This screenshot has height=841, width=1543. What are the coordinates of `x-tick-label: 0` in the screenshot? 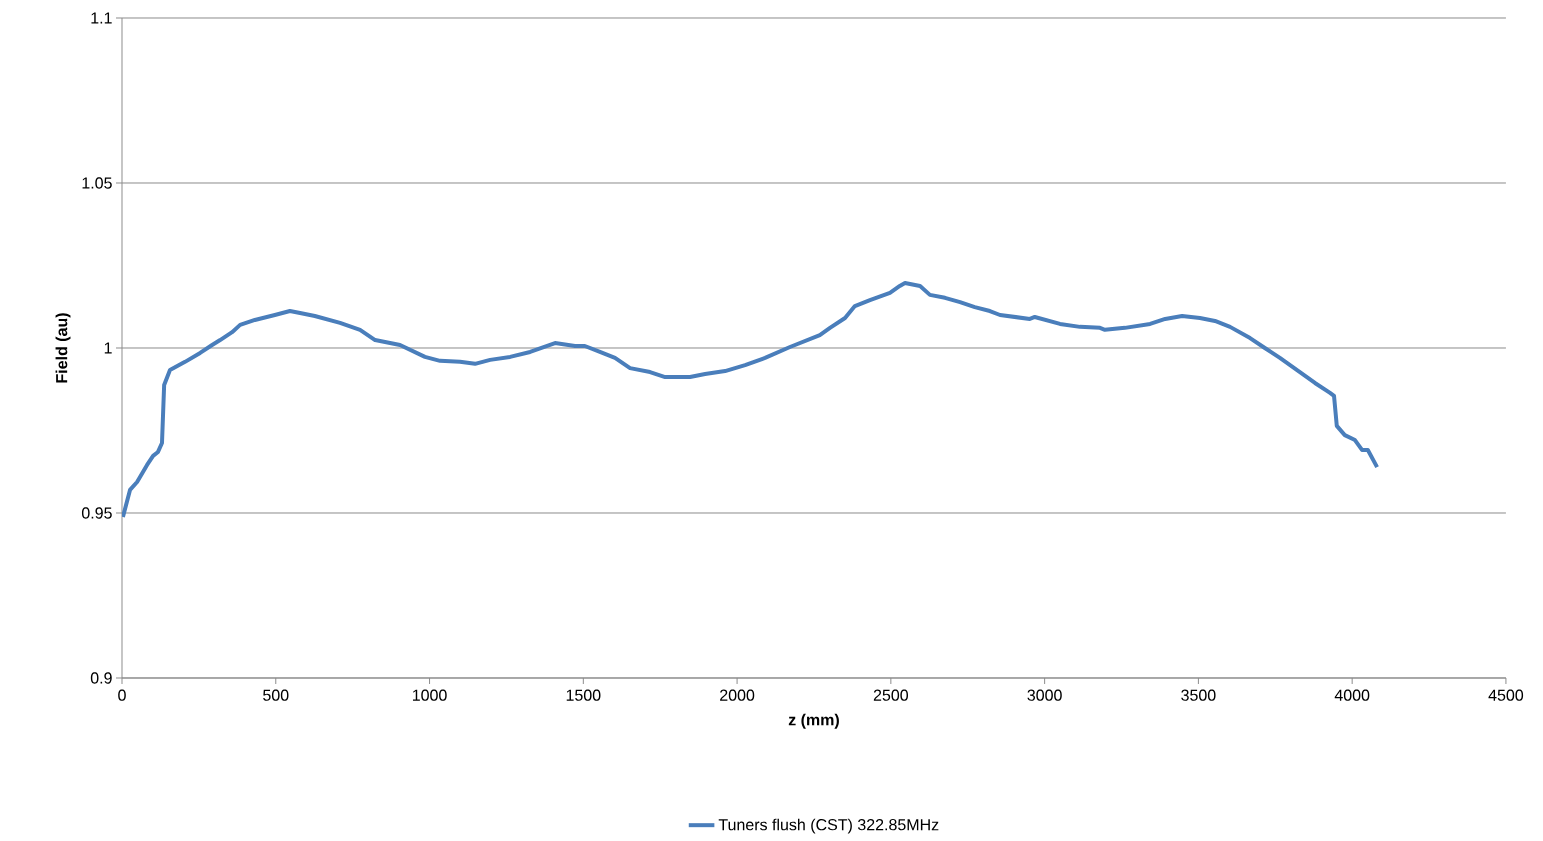 It's located at (122, 695).